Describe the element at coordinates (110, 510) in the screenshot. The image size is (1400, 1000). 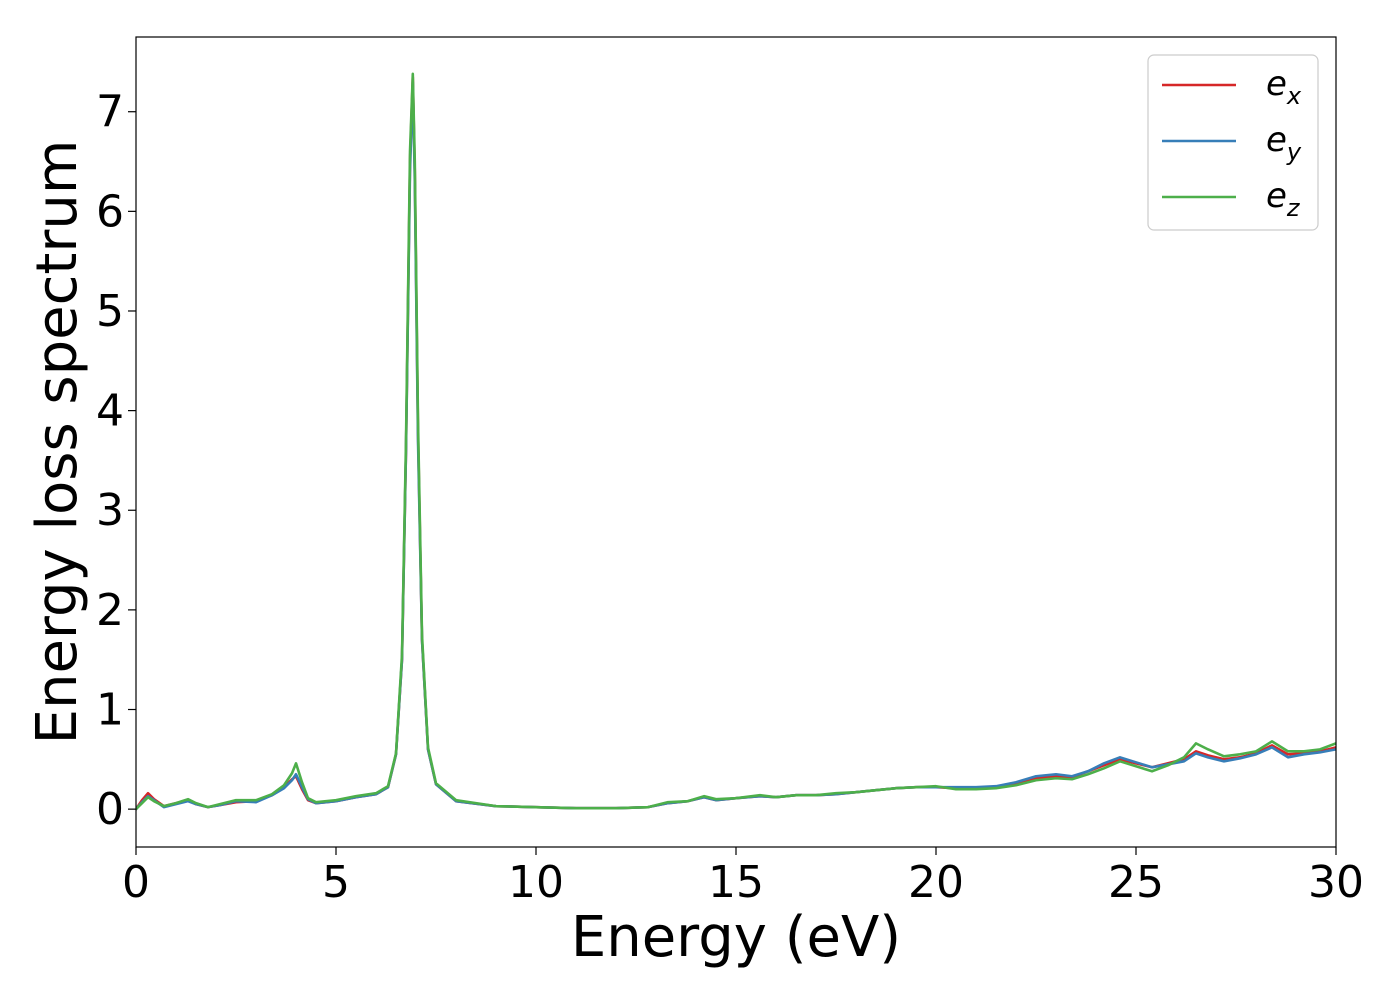
I see `y-tick-label: 3` at that location.